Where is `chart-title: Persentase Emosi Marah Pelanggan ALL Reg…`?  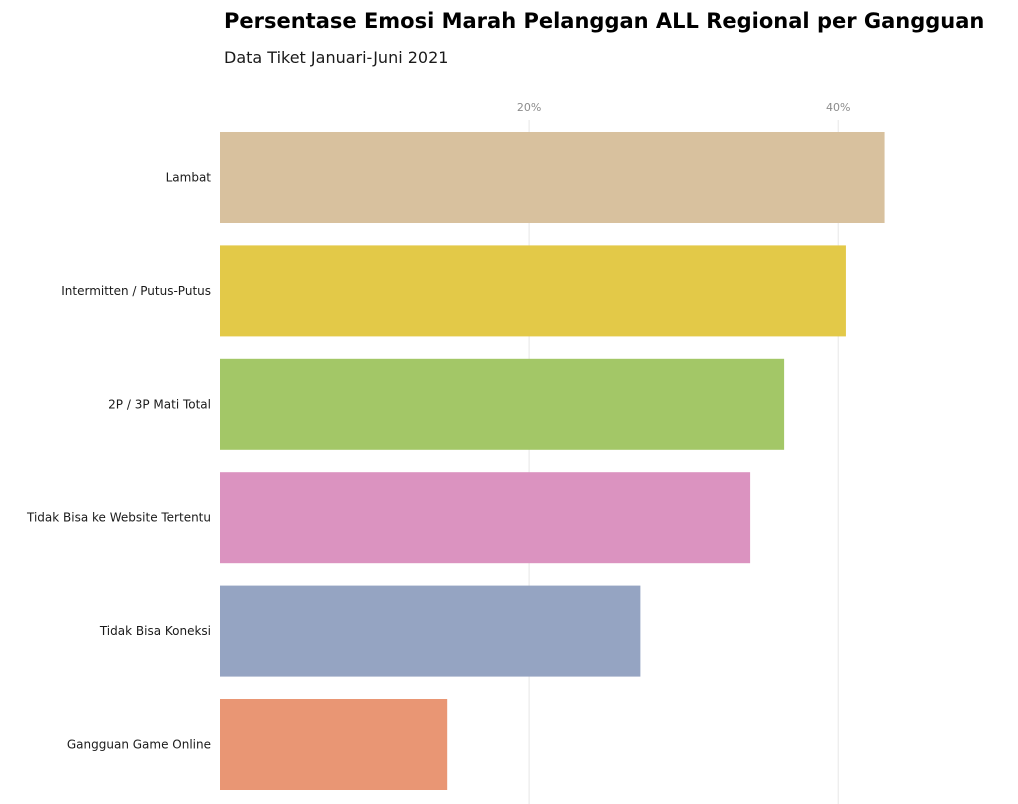
chart-title: Persentase Emosi Marah Pelanggan ALL Reg… is located at coordinates (604, 21).